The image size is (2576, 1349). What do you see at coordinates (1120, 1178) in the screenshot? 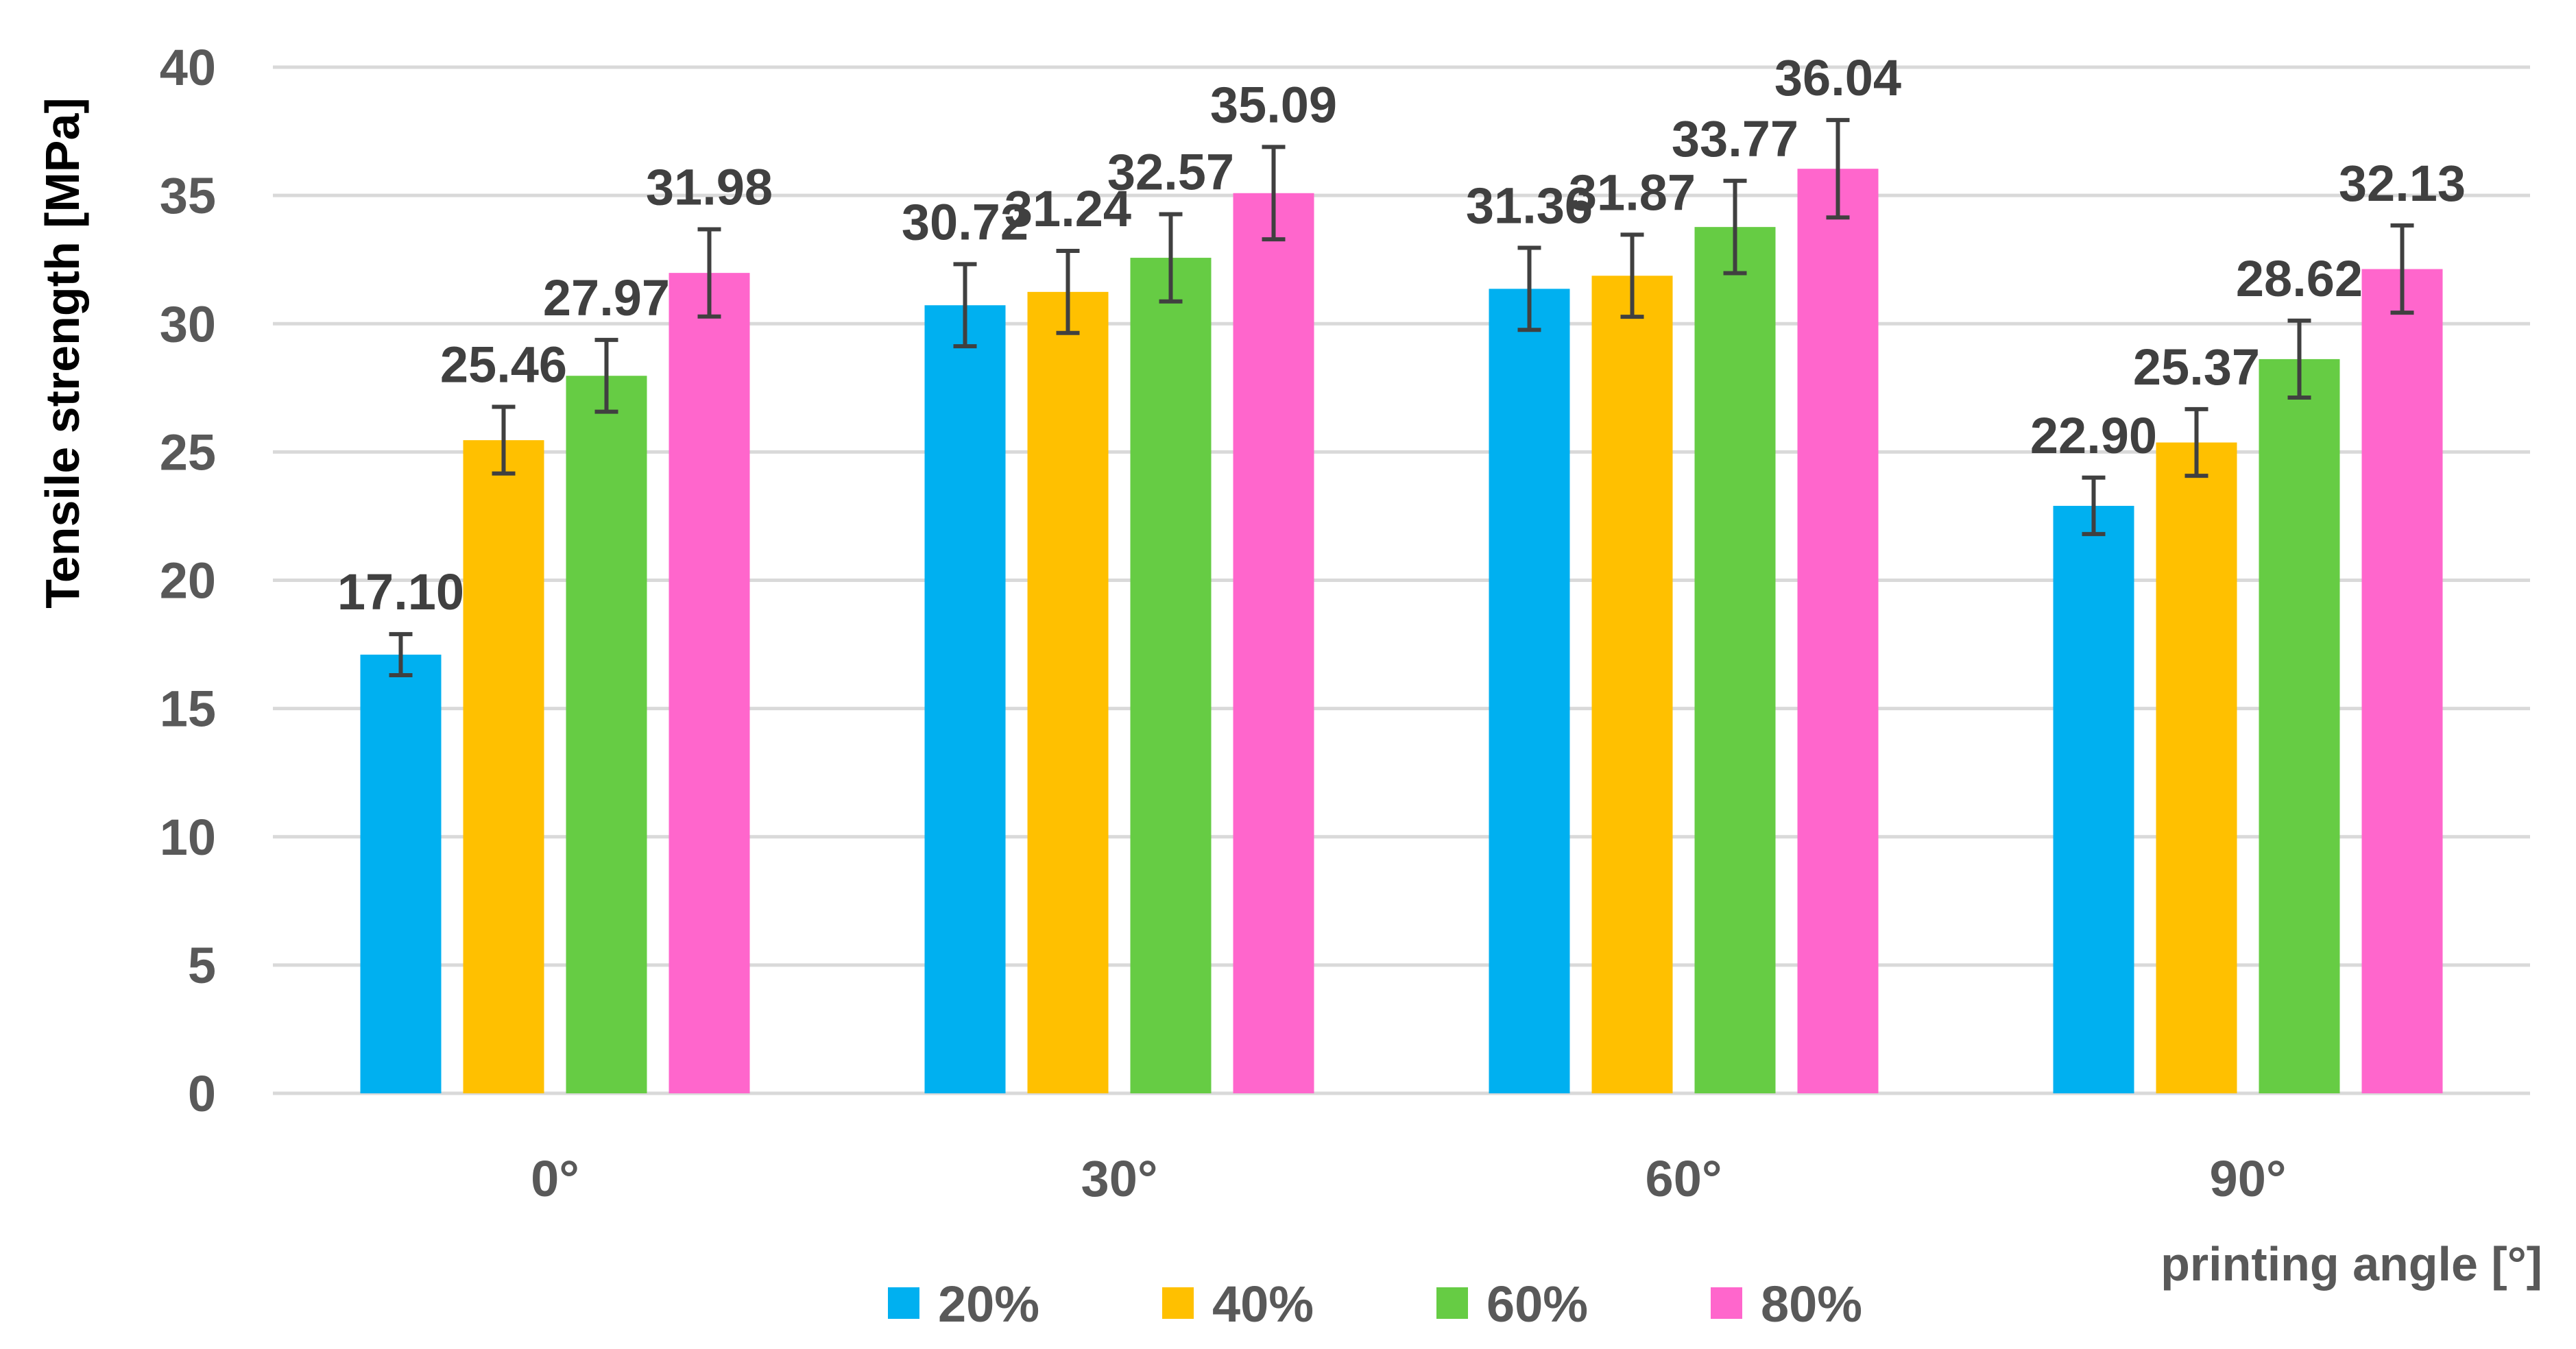
I see `x-category-label: 30°` at bounding box center [1120, 1178].